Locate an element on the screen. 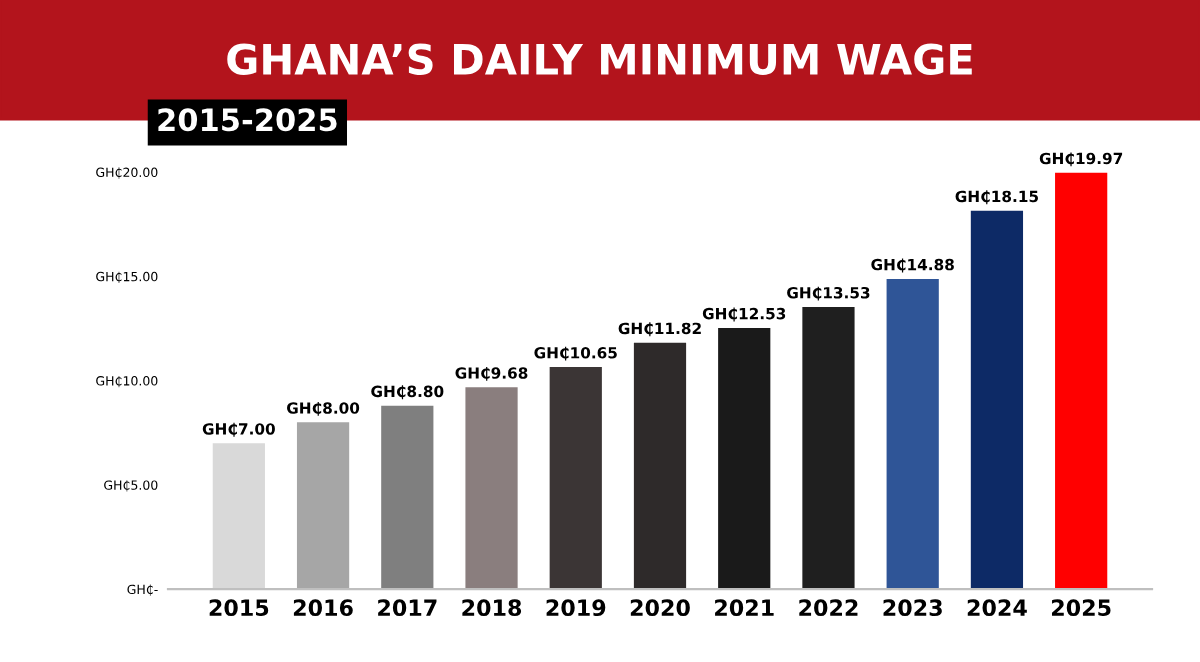 The image size is (1200, 662). chart-subtitle: 2015-2025 is located at coordinates (247, 120).